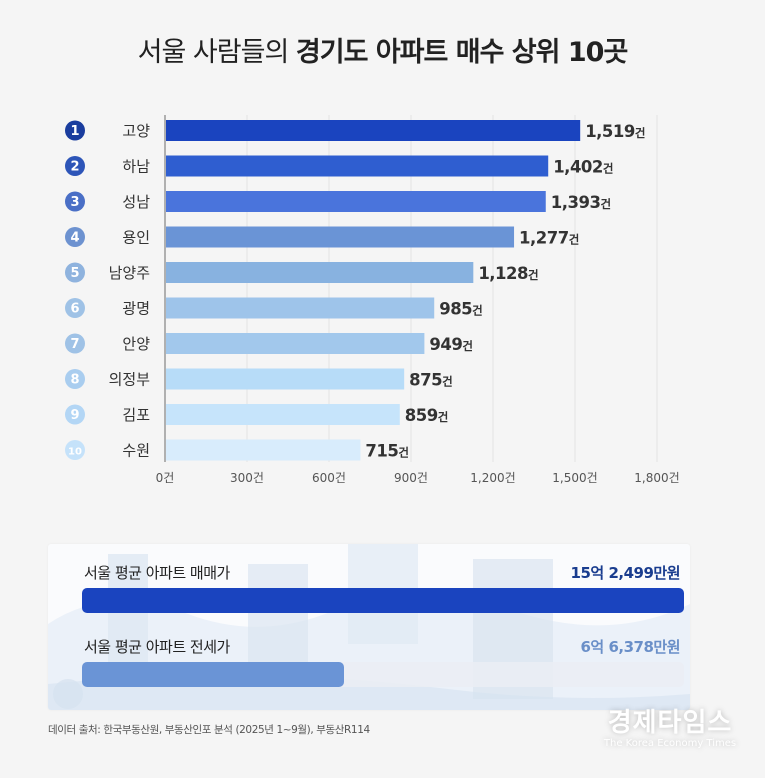 The height and width of the screenshot is (778, 765). I want to click on x-tick-label: 1,500건, so click(574, 478).